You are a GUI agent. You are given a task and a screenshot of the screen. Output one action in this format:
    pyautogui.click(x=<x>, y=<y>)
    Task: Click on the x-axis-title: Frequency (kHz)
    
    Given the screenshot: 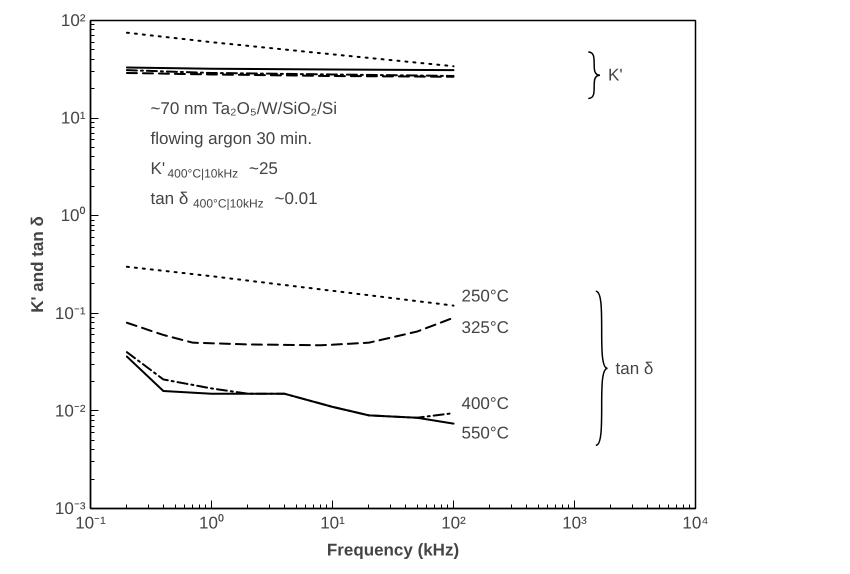 What is the action you would take?
    pyautogui.click(x=393, y=550)
    